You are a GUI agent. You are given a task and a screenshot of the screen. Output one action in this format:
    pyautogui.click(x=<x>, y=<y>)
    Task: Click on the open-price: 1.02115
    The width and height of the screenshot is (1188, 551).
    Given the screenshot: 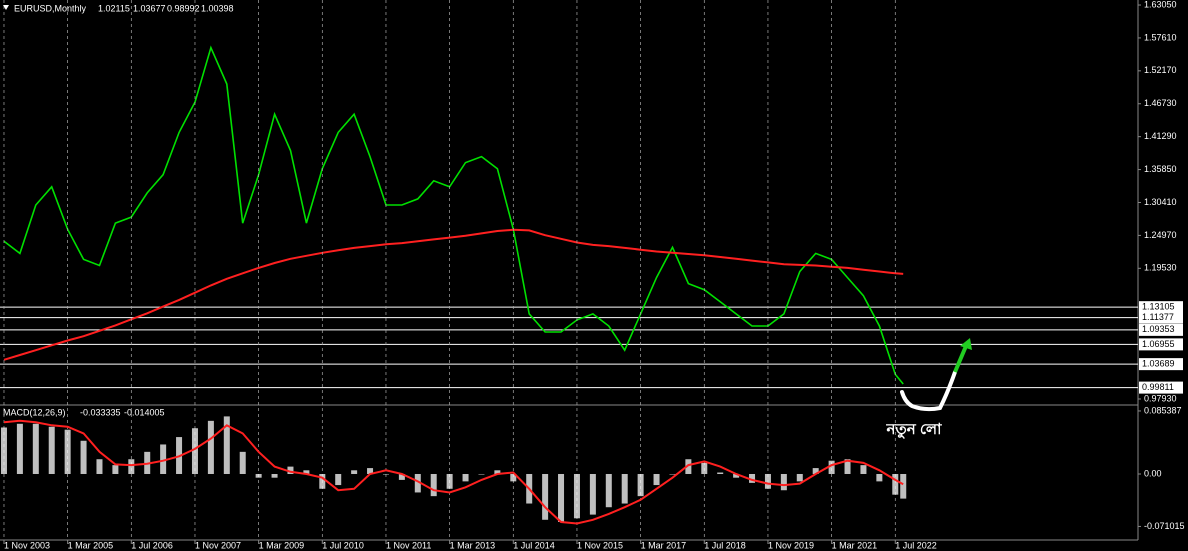 What is the action you would take?
    pyautogui.click(x=114, y=8)
    